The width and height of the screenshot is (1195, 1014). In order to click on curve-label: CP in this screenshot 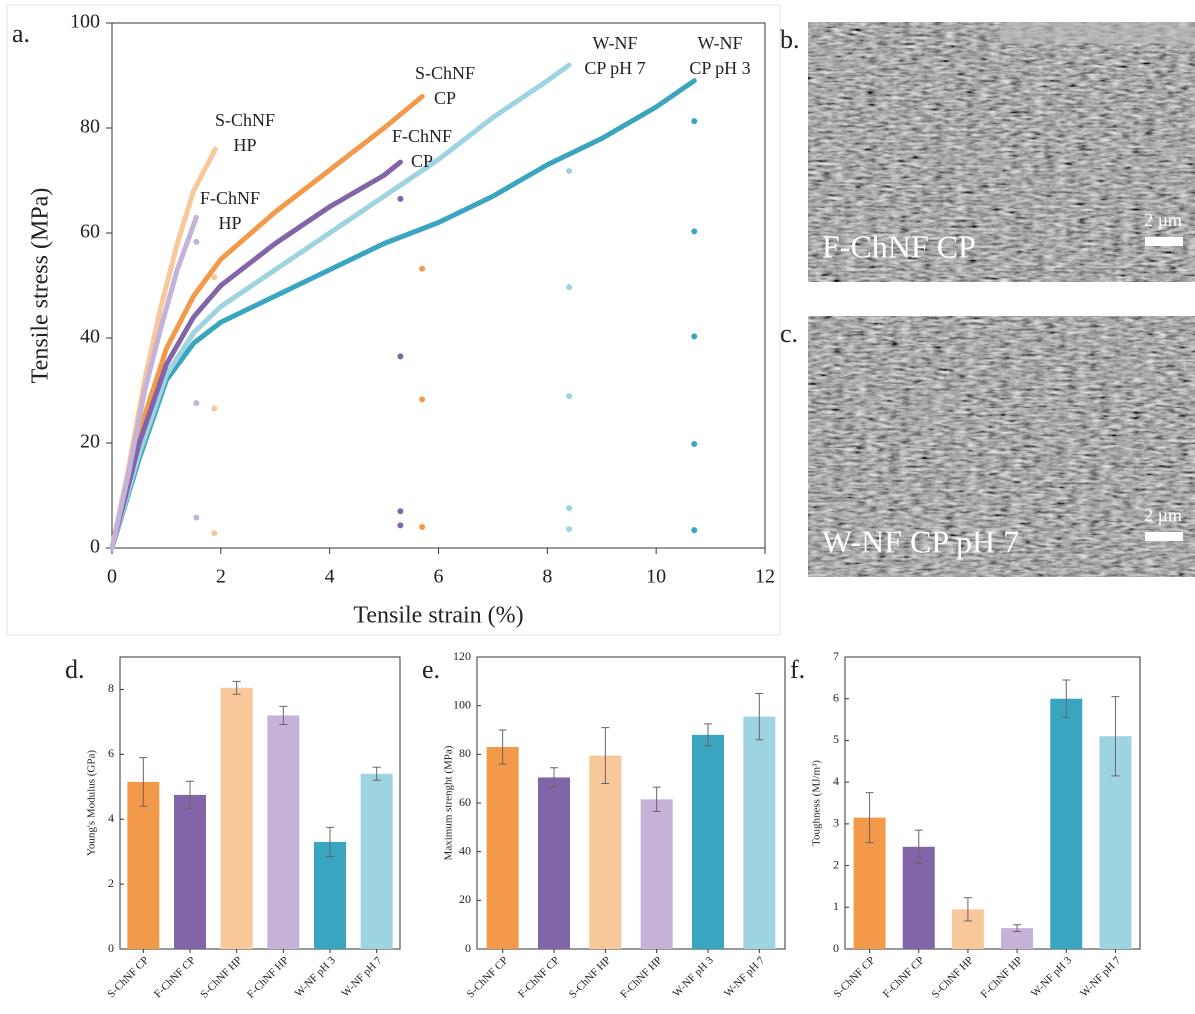, I will do `click(445, 98)`.